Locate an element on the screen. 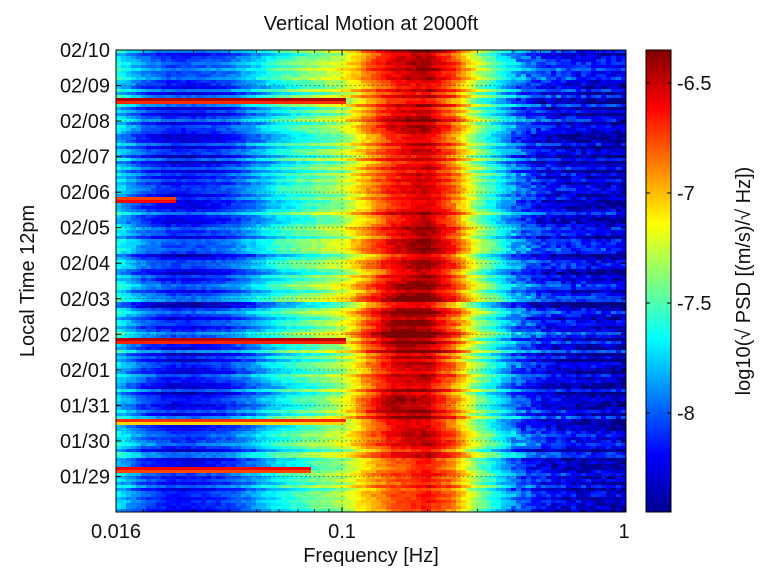  y-tick-label: 02/10 is located at coordinates (85, 51).